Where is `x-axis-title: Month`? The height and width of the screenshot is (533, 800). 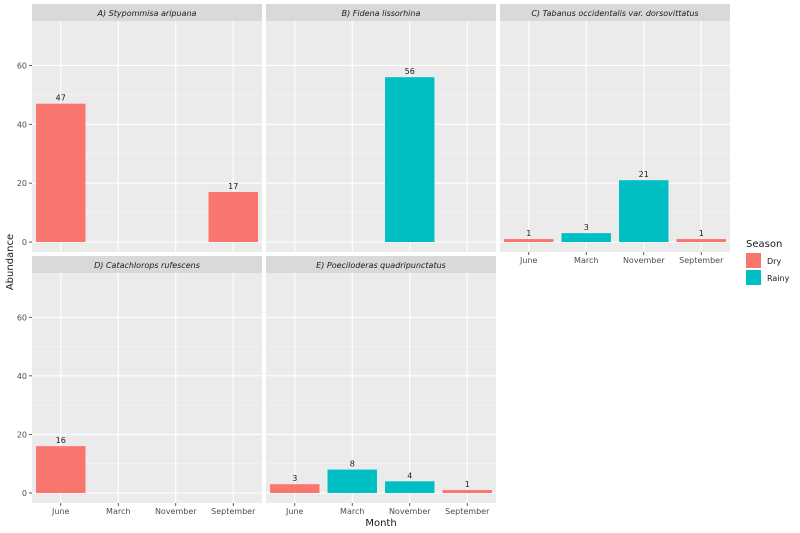 x-axis-title: Month is located at coordinates (380, 523).